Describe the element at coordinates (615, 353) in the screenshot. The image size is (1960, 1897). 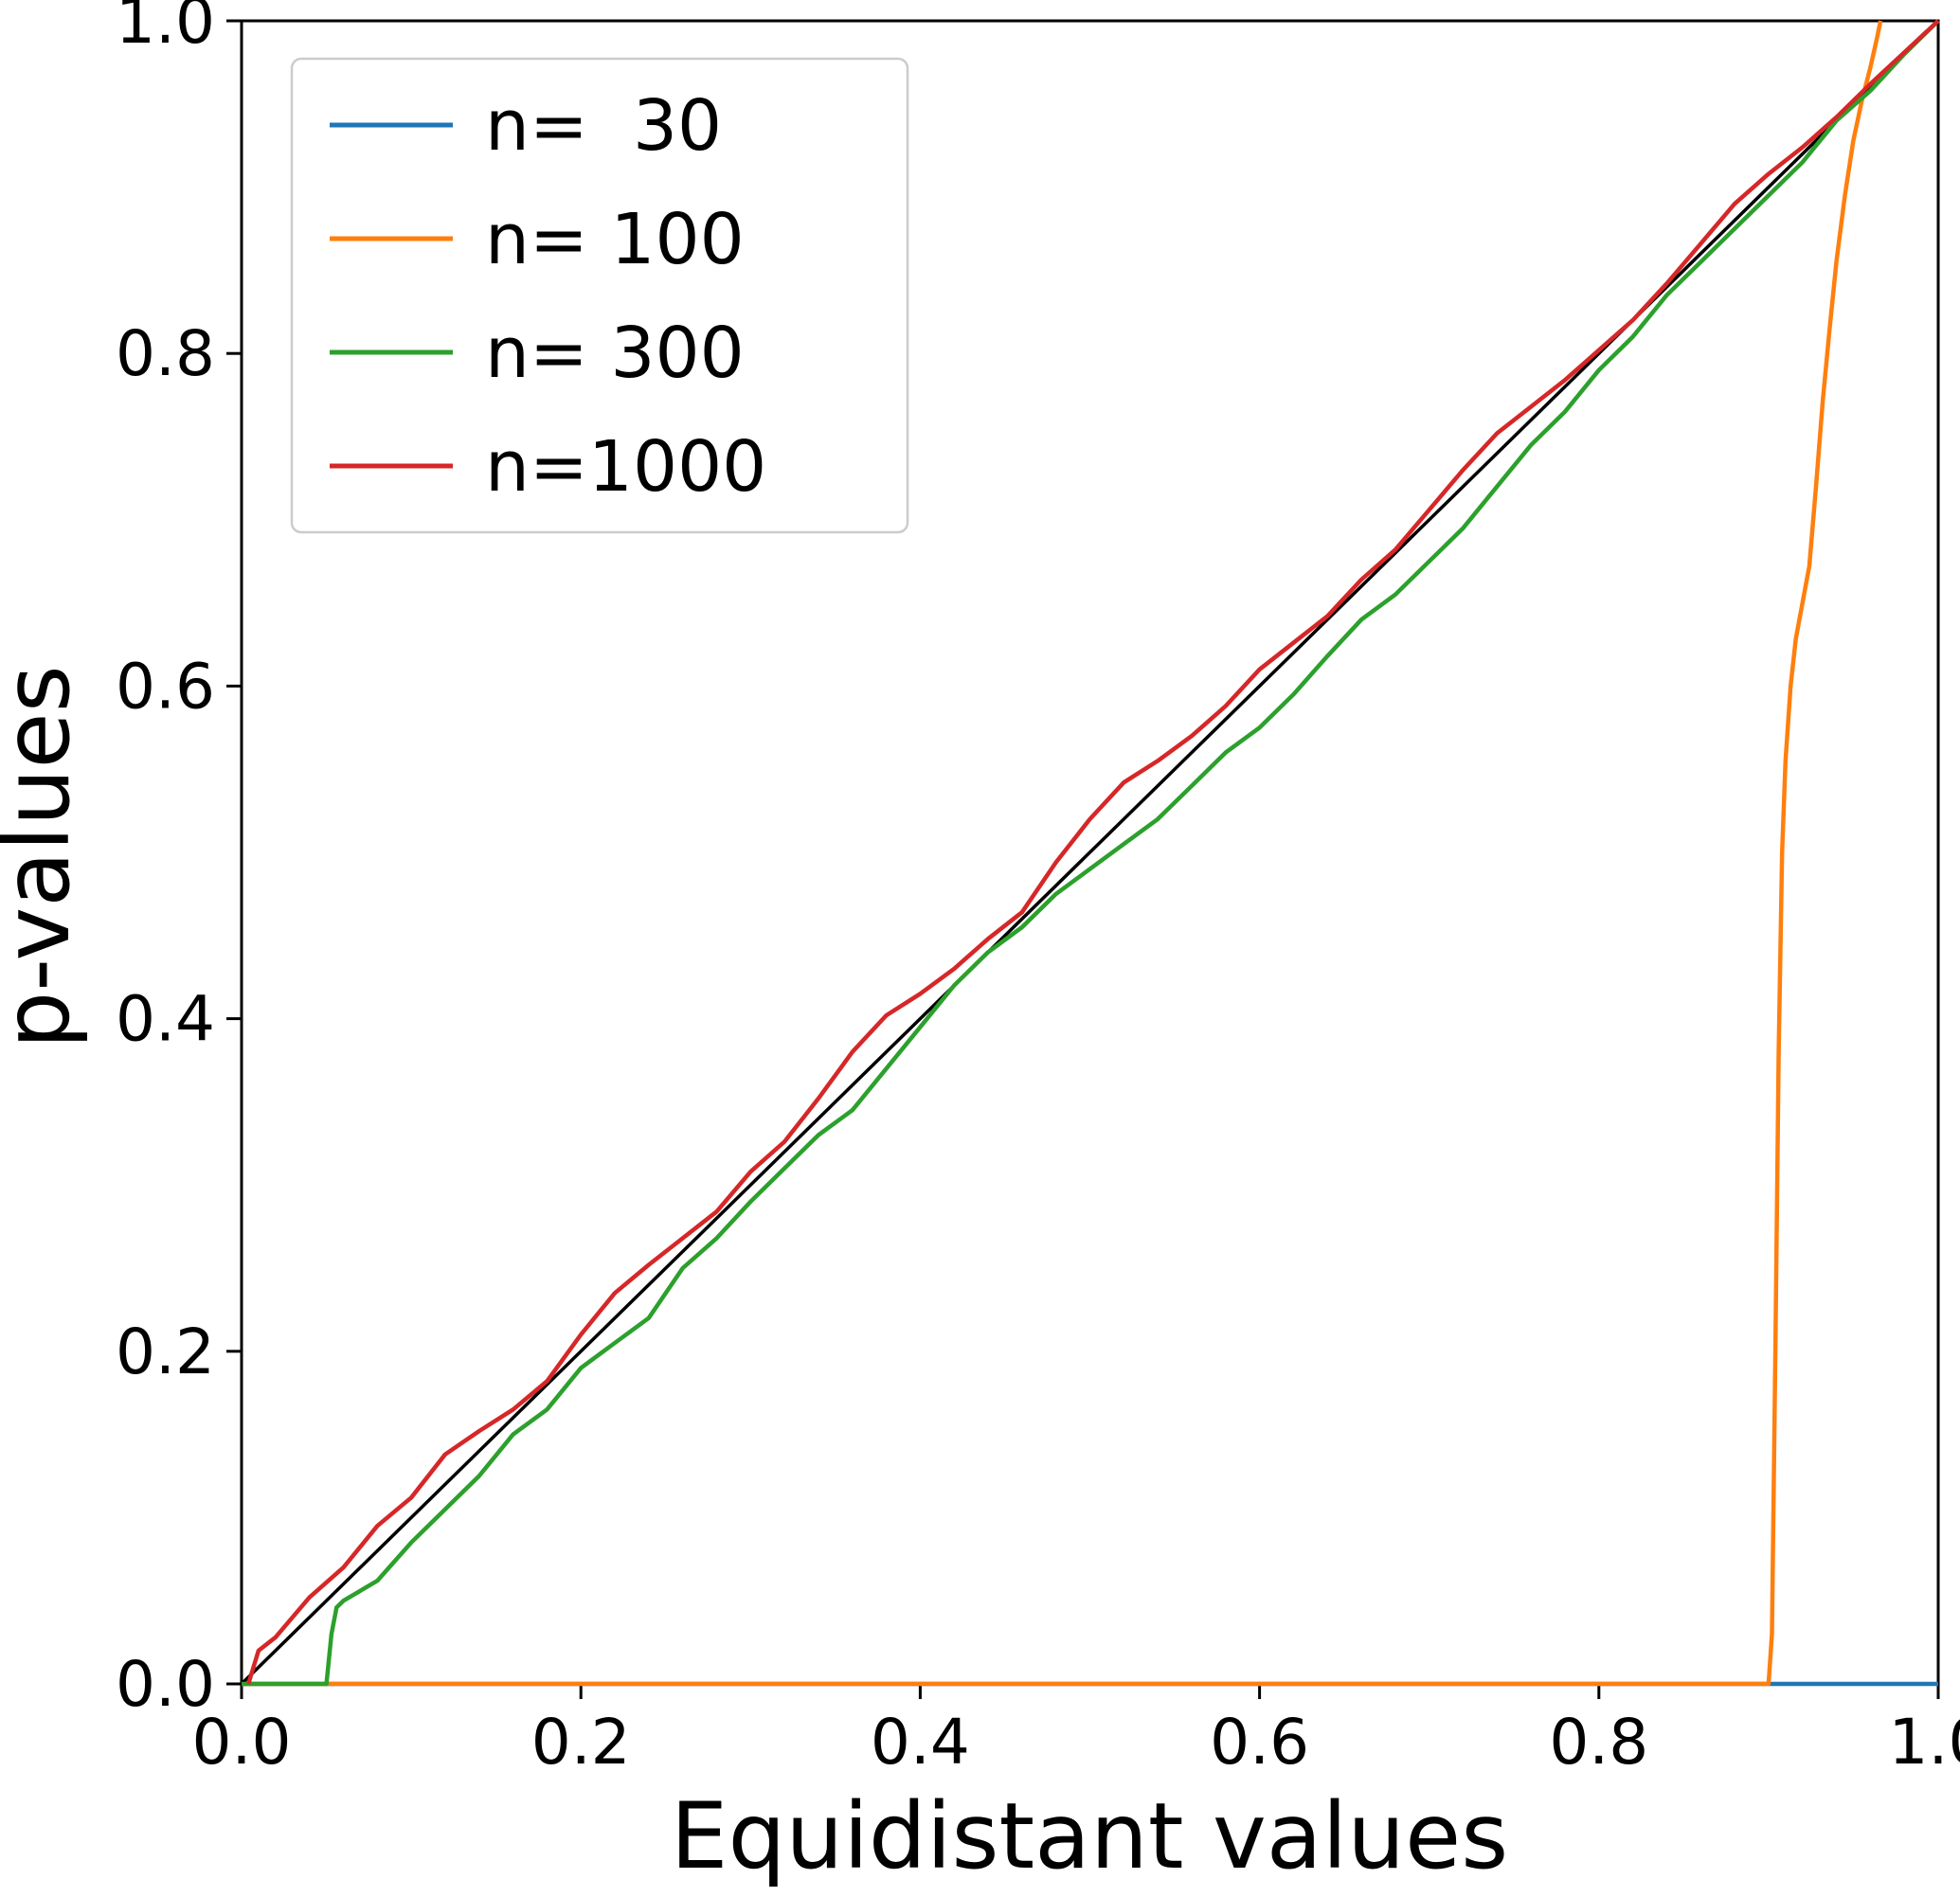
I see `legend-entry-label: n= 300` at that location.